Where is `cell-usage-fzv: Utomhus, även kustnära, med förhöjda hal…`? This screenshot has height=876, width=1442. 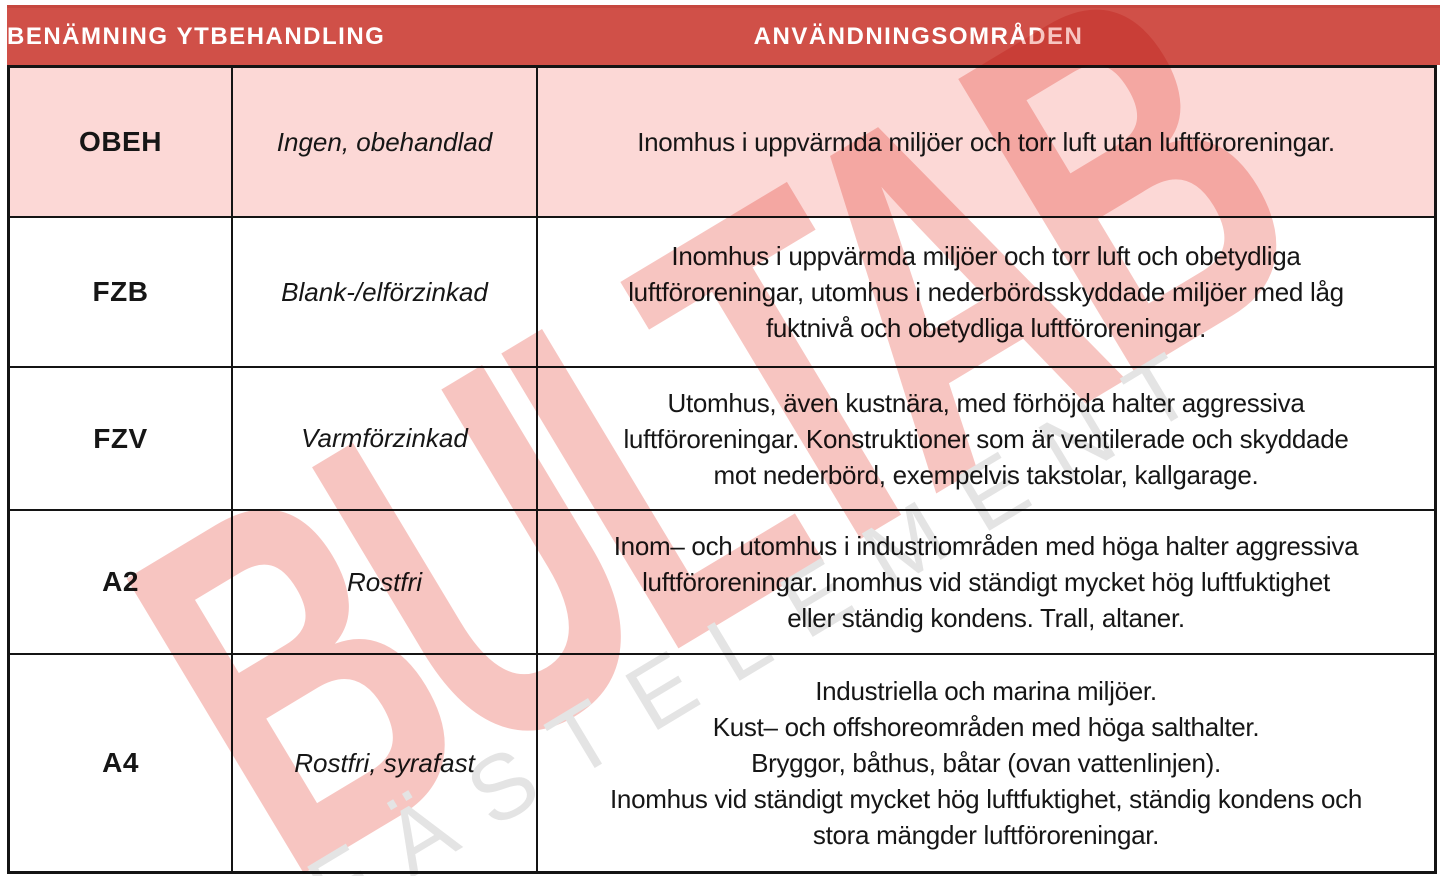
cell-usage-fzv: Utomhus, även kustnära, med förhöjda hal… is located at coordinates (986, 439).